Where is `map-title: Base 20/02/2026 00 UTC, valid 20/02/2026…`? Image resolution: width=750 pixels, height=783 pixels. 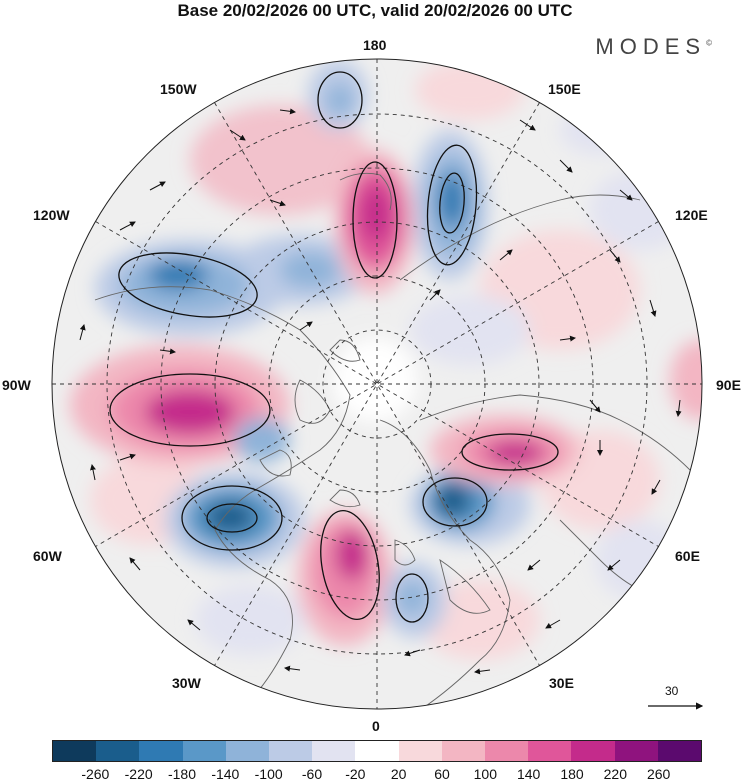 map-title: Base 20/02/2026 00 UTC, valid 20/02/2026… is located at coordinates (375, 10).